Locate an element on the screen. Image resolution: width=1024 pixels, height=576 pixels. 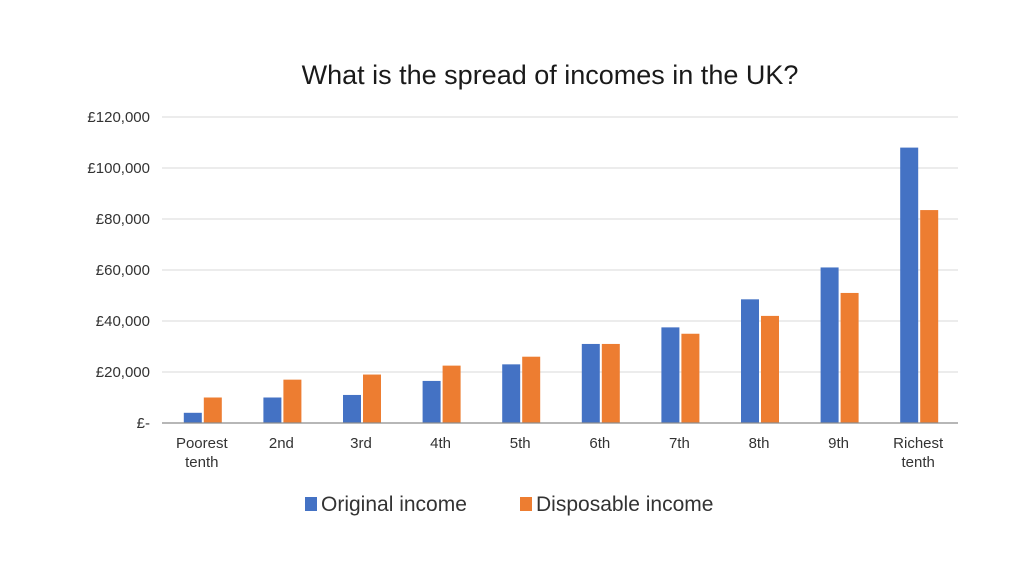
x-tick-label: 8th is located at coordinates (759, 443).